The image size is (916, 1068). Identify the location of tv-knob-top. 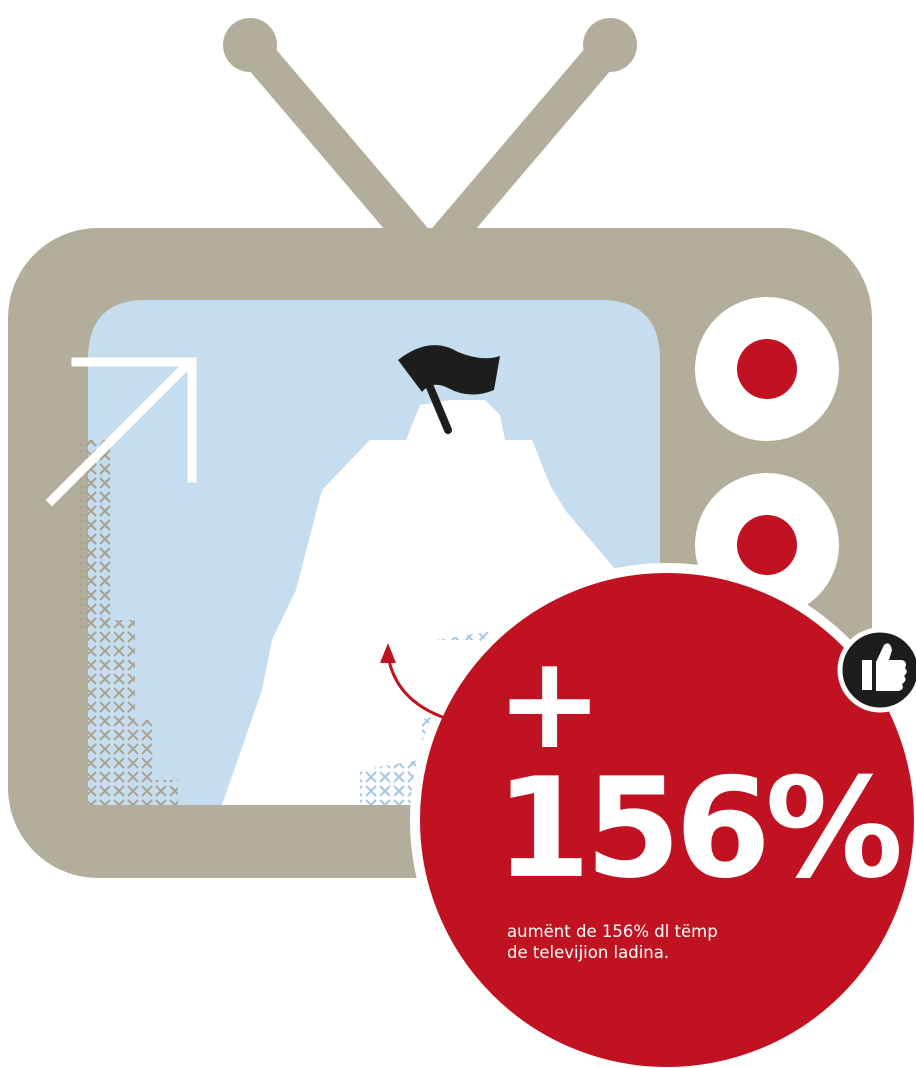
(767, 369).